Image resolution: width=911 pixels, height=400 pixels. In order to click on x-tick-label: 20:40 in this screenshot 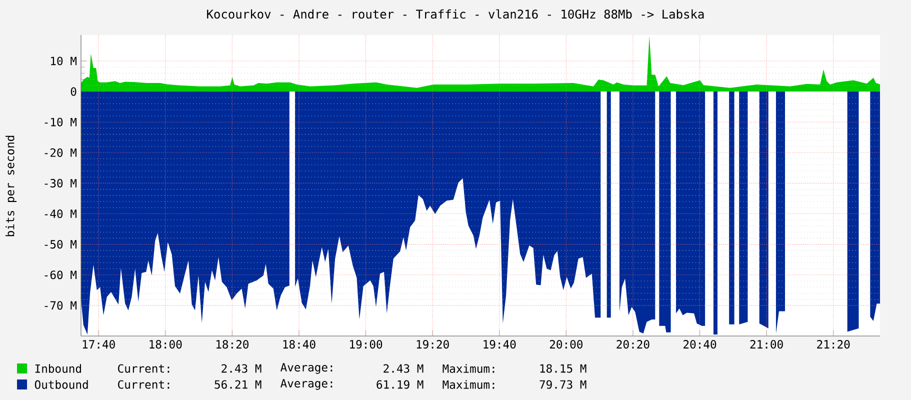, I will do `click(700, 344)`.